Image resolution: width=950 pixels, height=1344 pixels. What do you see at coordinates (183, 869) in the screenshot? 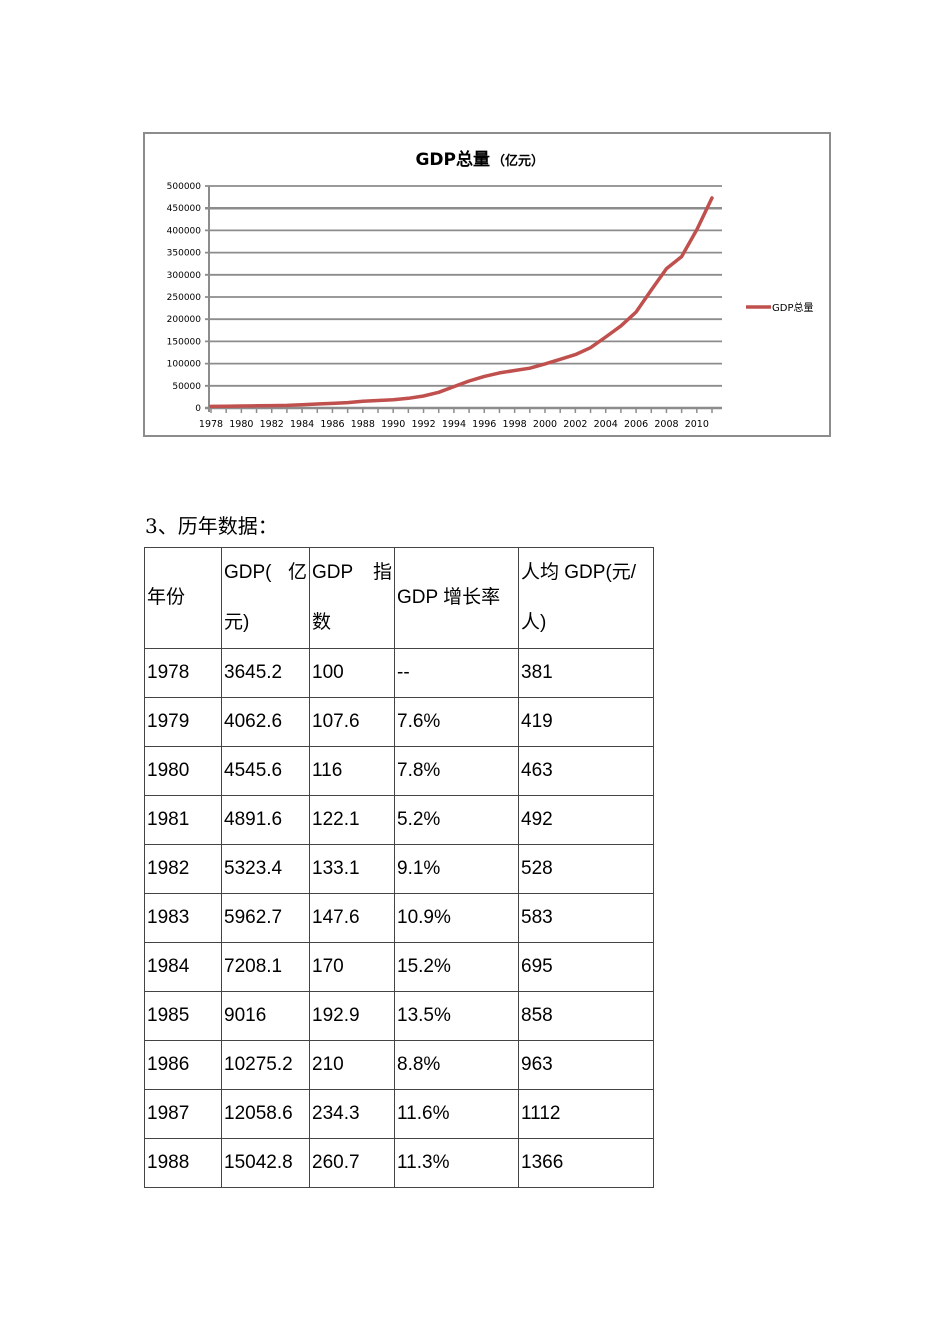
I see `cell-year: 1982` at bounding box center [183, 869].